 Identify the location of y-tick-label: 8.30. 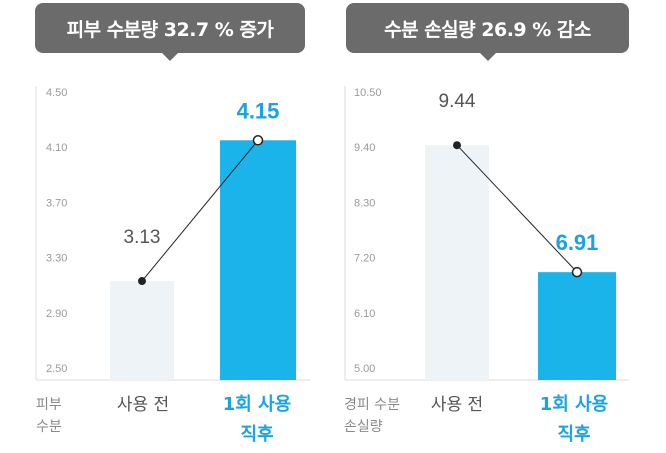
(364, 203).